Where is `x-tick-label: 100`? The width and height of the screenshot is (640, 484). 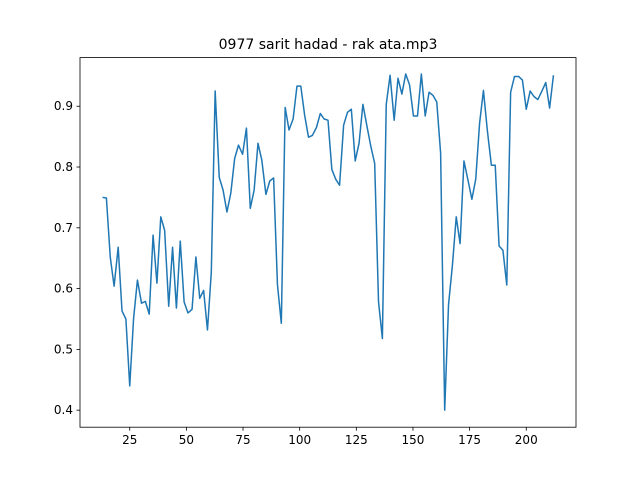
x-tick-label: 100 is located at coordinates (299, 440).